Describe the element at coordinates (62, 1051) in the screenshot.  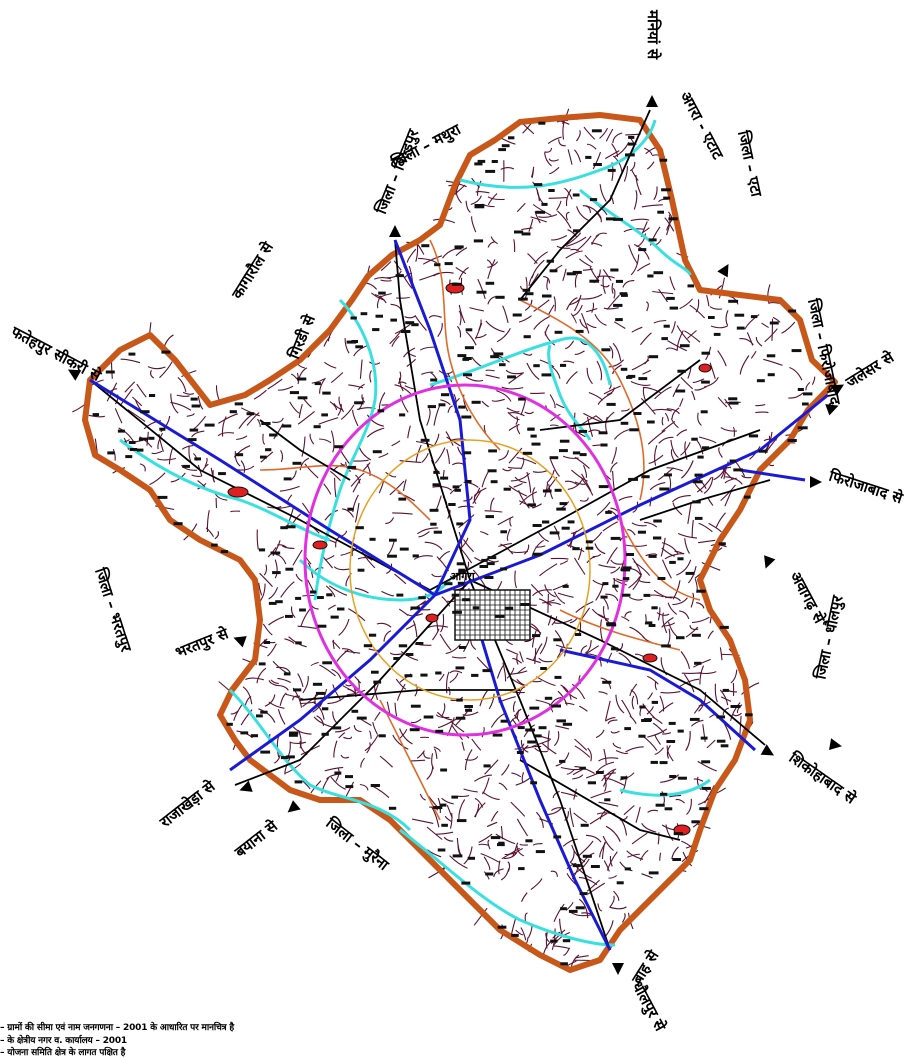
I see `footnote-3: – योजना समिति क्षेत्र के लागत पक्षित है` at that location.